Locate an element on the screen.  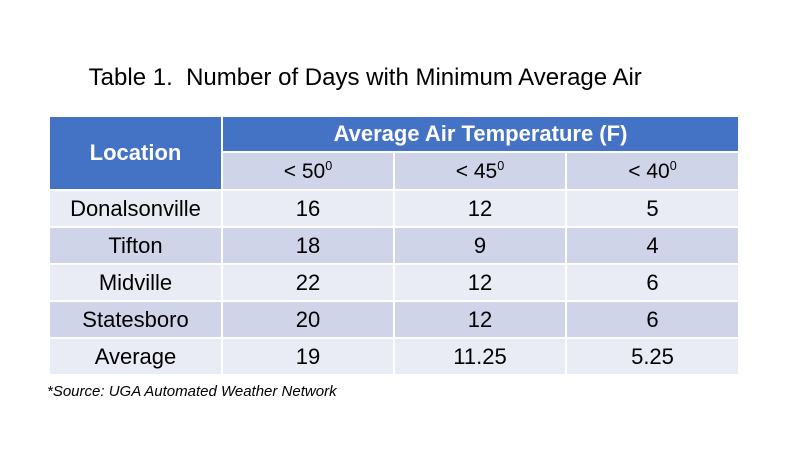
column-group-header: Average Air Temperature (F) is located at coordinates (480, 134).